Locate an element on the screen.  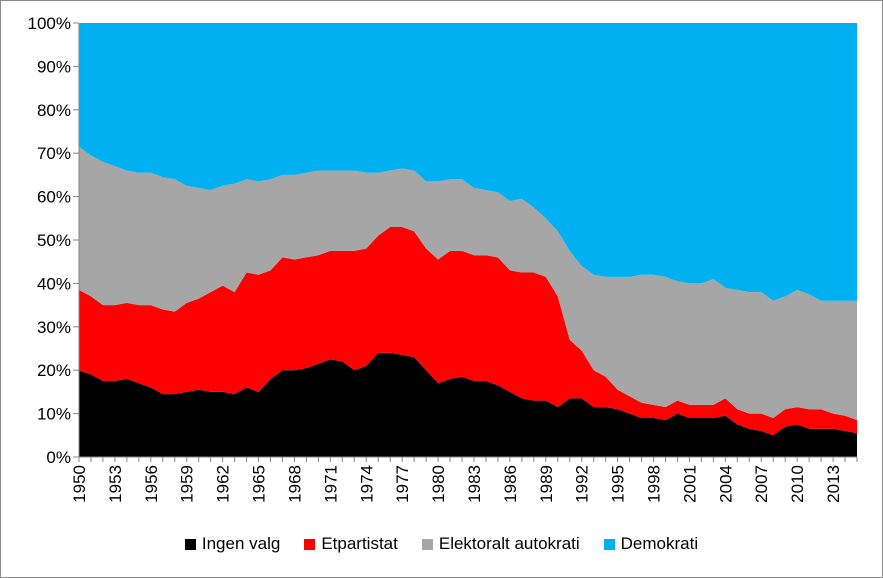
y-tick-label: 0% is located at coordinates (58, 457).